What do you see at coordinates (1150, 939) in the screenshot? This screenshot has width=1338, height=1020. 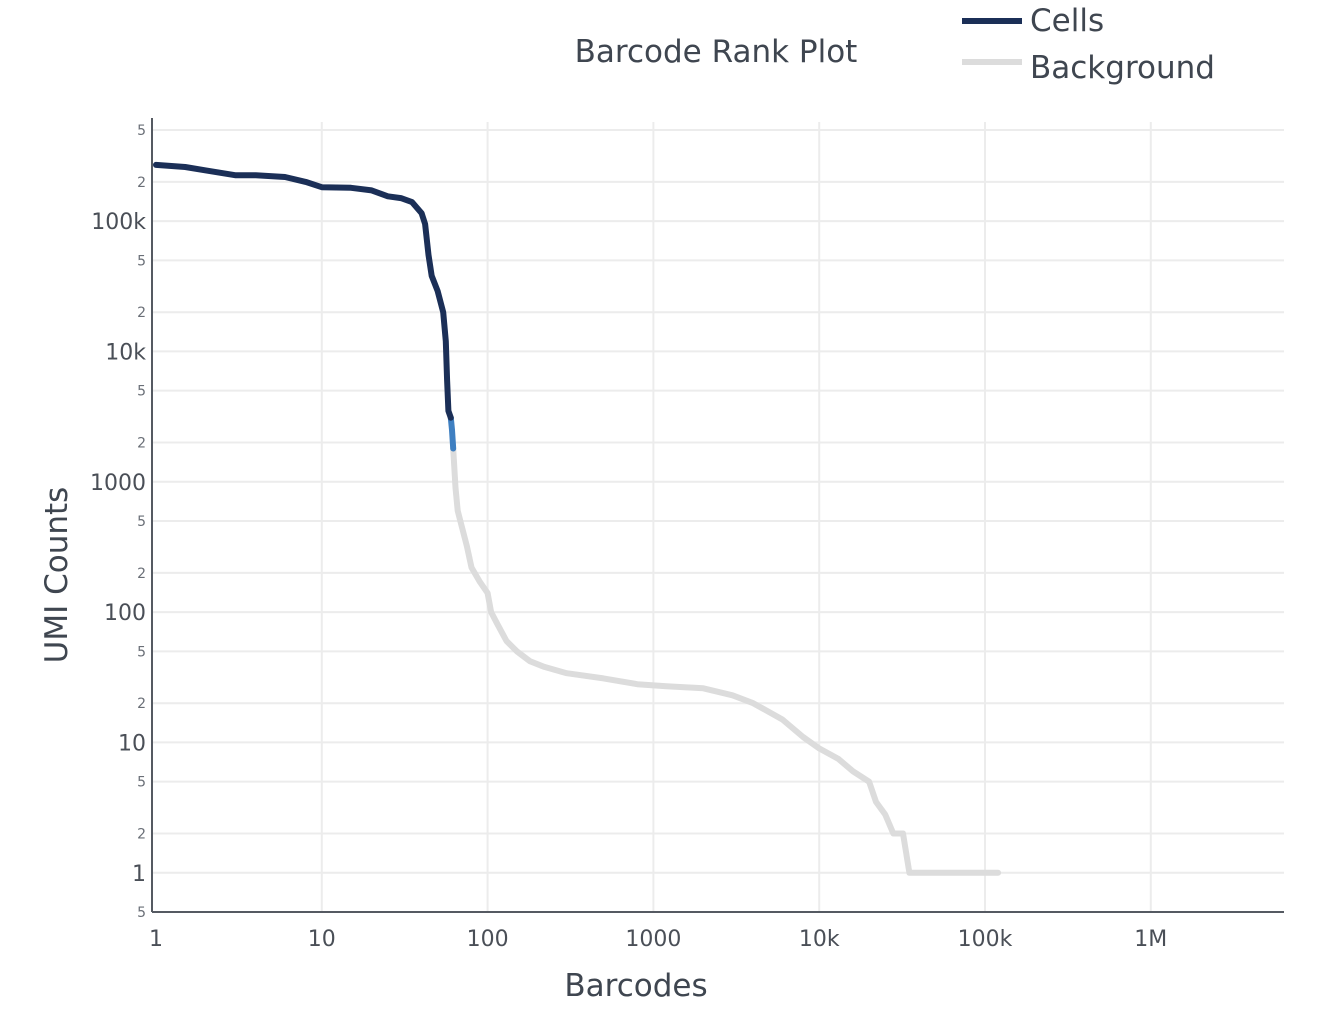 I see `x-tick-label: 1M` at bounding box center [1150, 939].